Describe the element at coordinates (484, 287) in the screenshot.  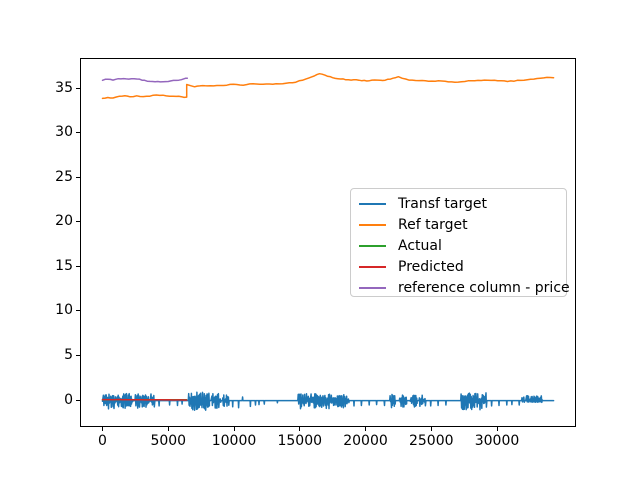
I see `legend-item-label: reference column - price` at that location.